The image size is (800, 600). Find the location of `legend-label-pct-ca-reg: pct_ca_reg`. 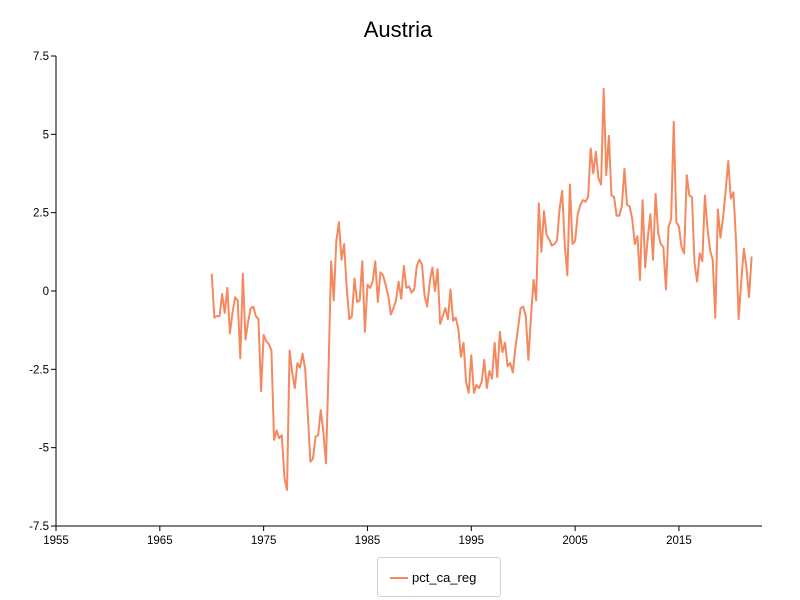

legend-label-pct-ca-reg: pct_ca_reg is located at coordinates (444, 577).